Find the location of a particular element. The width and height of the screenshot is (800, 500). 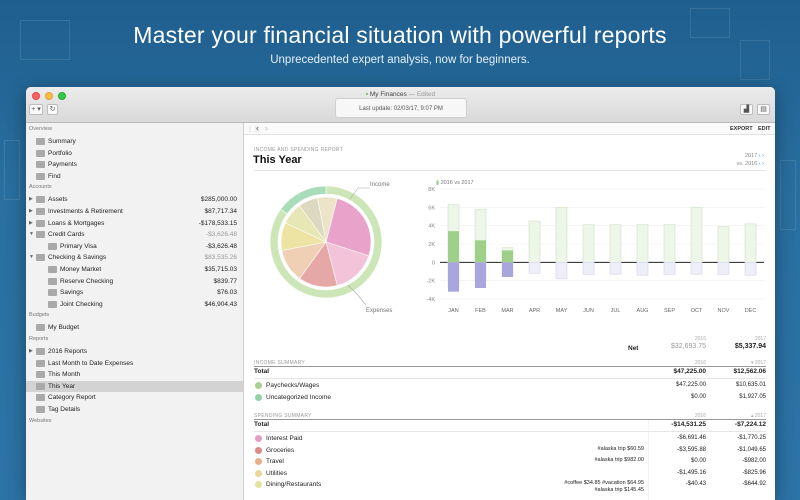

forward-arrow-icon: › is located at coordinates (266, 128).